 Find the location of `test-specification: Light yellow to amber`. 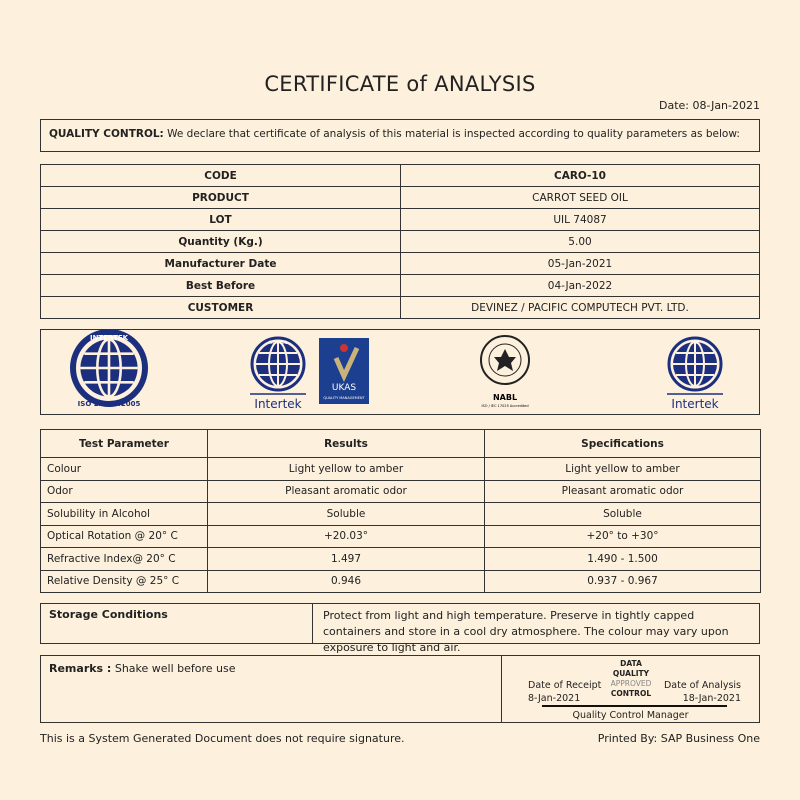

test-specification: Light yellow to amber is located at coordinates (622, 469).